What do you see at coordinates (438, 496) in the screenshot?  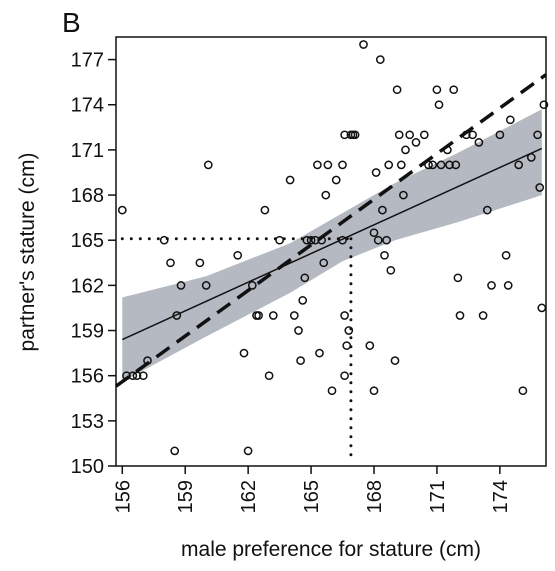 I see `x-tick-label: 171` at bounding box center [438, 496].